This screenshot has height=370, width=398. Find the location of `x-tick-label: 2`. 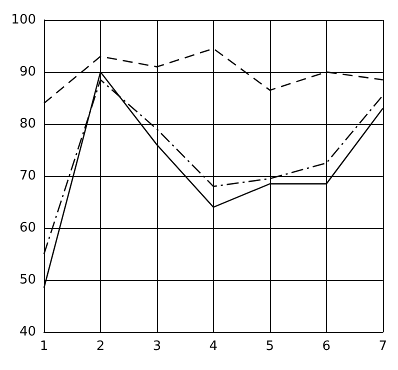

x-tick-label: 2 is located at coordinates (100, 346).